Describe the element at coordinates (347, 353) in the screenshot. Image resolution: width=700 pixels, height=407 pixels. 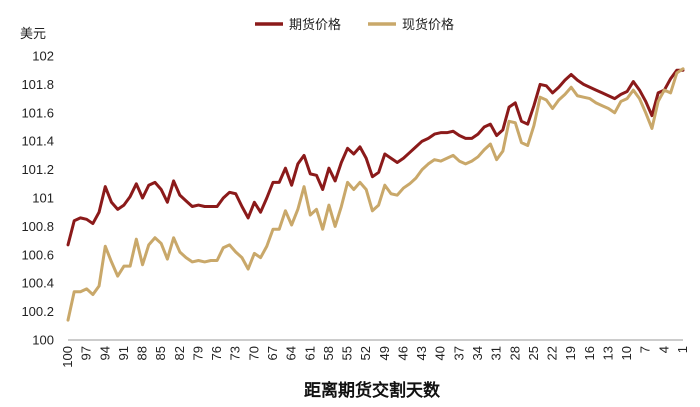
I see `x-tick-label: 55` at that location.